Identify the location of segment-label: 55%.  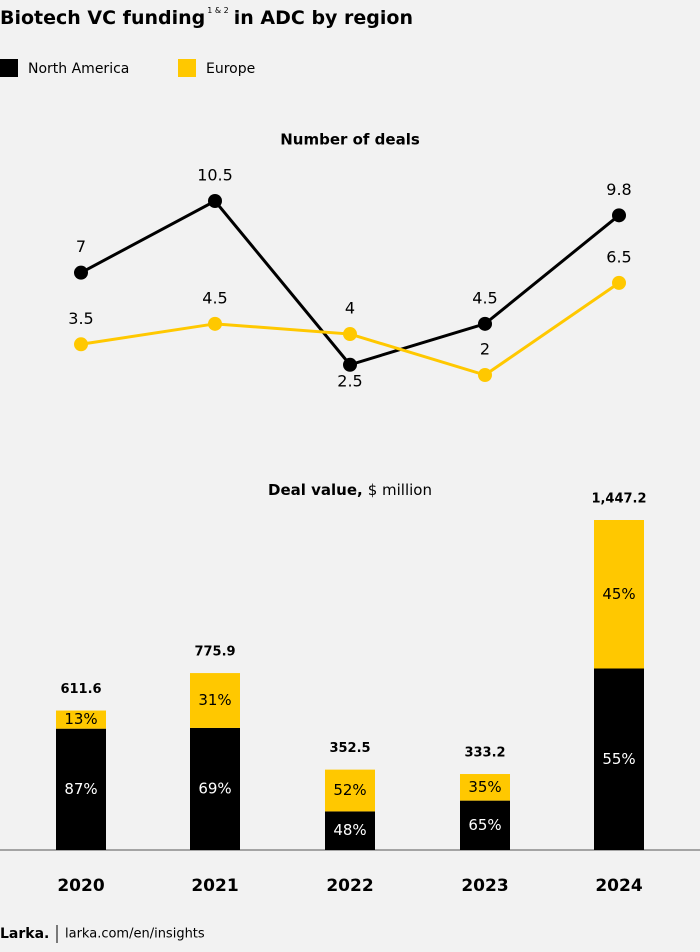
(618, 759).